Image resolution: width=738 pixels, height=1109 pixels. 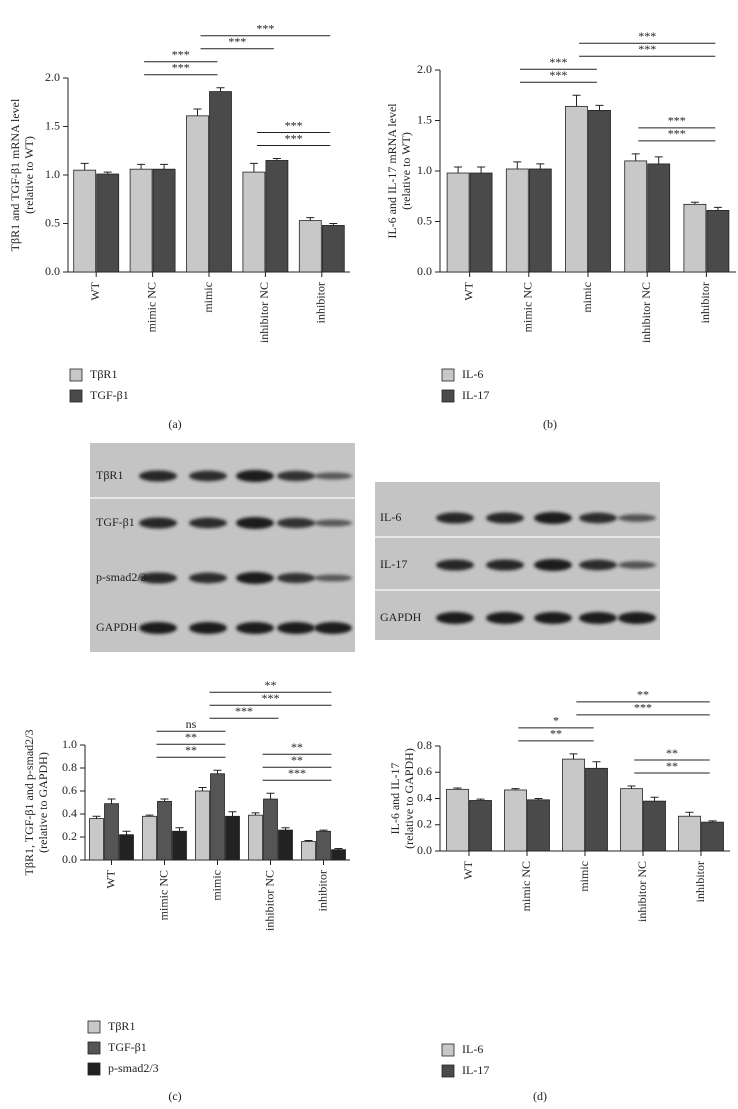 What do you see at coordinates (208, 297) in the screenshot?
I see `x-tick-label: mimic` at bounding box center [208, 297].